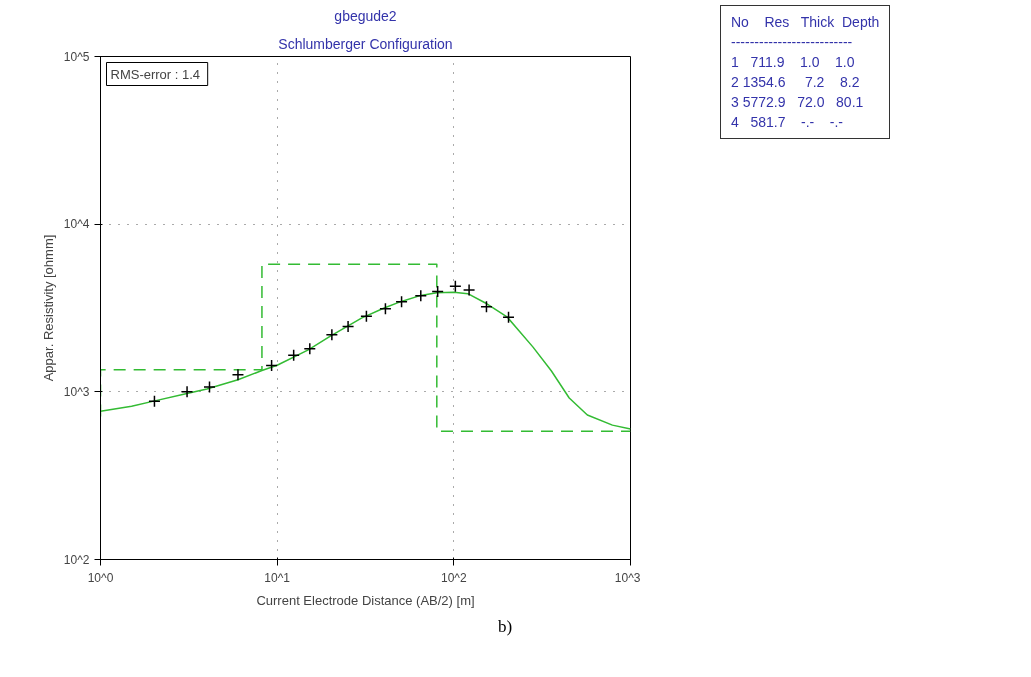 The image size is (1031, 677). What do you see at coordinates (505, 627) in the screenshot?
I see `text: b)` at bounding box center [505, 627].